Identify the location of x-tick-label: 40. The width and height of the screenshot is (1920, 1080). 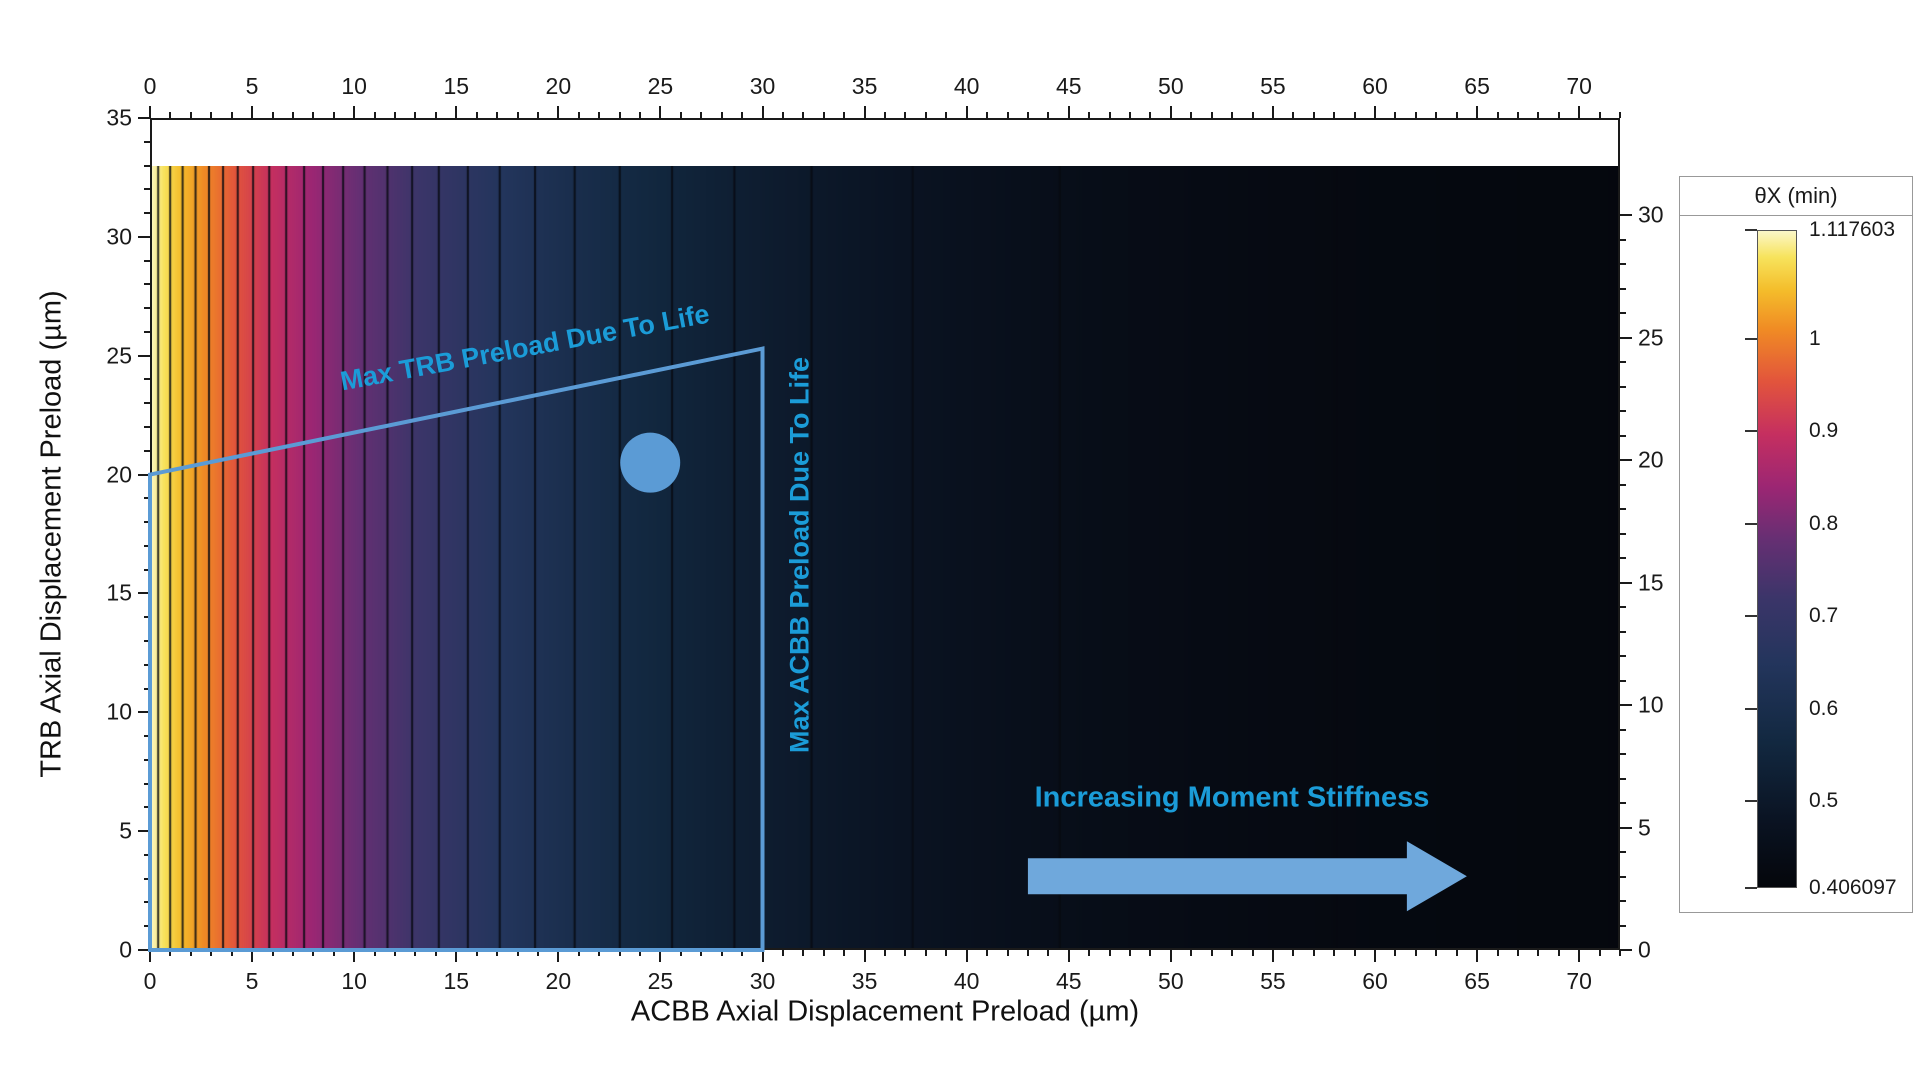
(966, 86).